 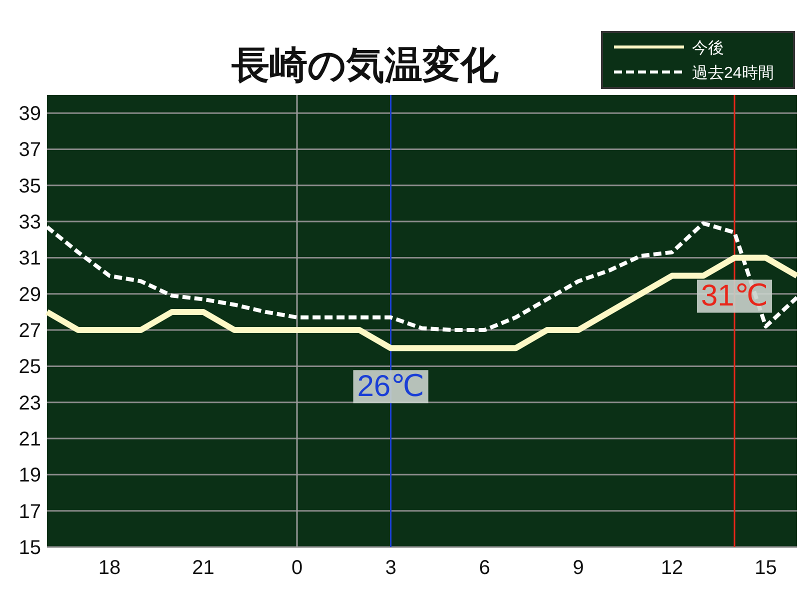 What do you see at coordinates (29, 186) in the screenshot?
I see `y-tick-label: 35` at bounding box center [29, 186].